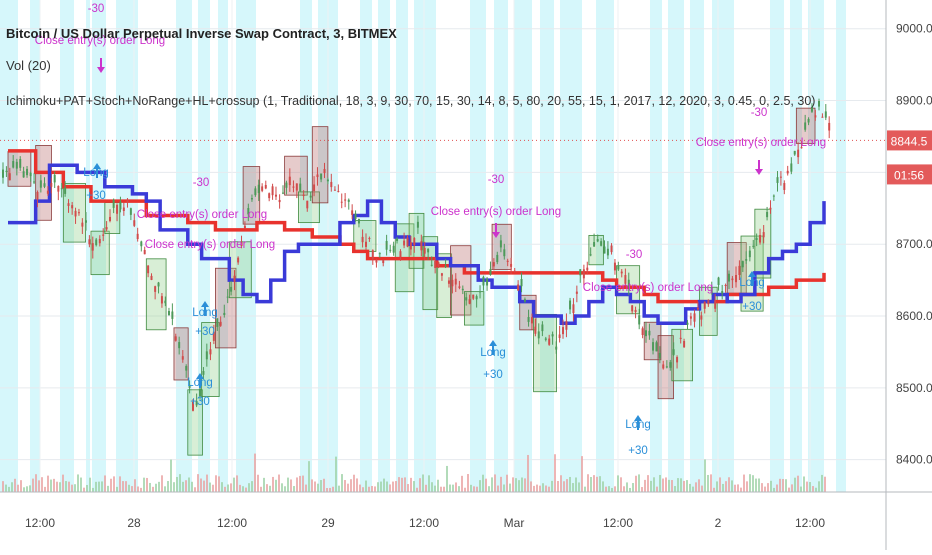 Image resolution: width=932 pixels, height=555 pixels. I want to click on range-box-green, so click(596, 250).